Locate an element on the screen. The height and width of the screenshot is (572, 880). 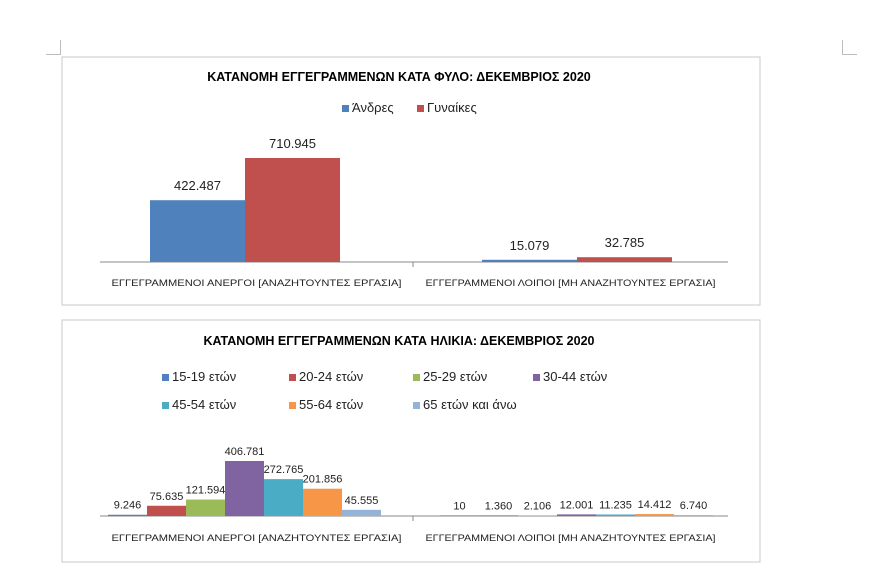
data-label: 14.412 is located at coordinates (655, 505).